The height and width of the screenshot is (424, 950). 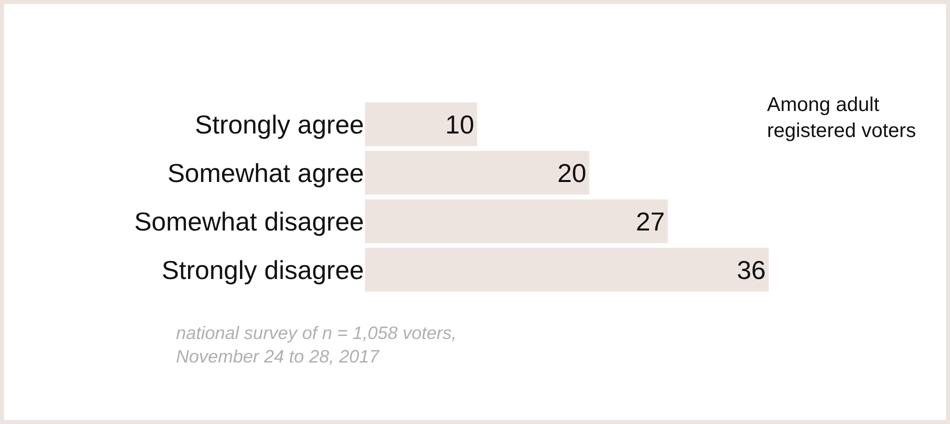 I want to click on y-tick-label: Strongly disagree, so click(x=263, y=269).